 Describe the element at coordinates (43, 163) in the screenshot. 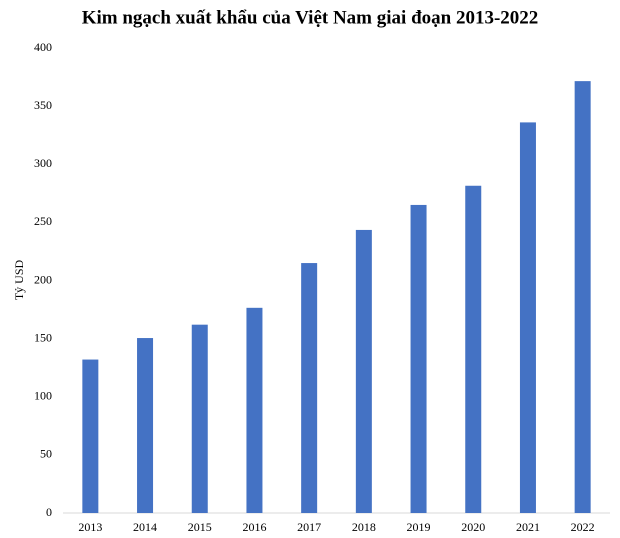

I see `y-tick-label: 300` at that location.